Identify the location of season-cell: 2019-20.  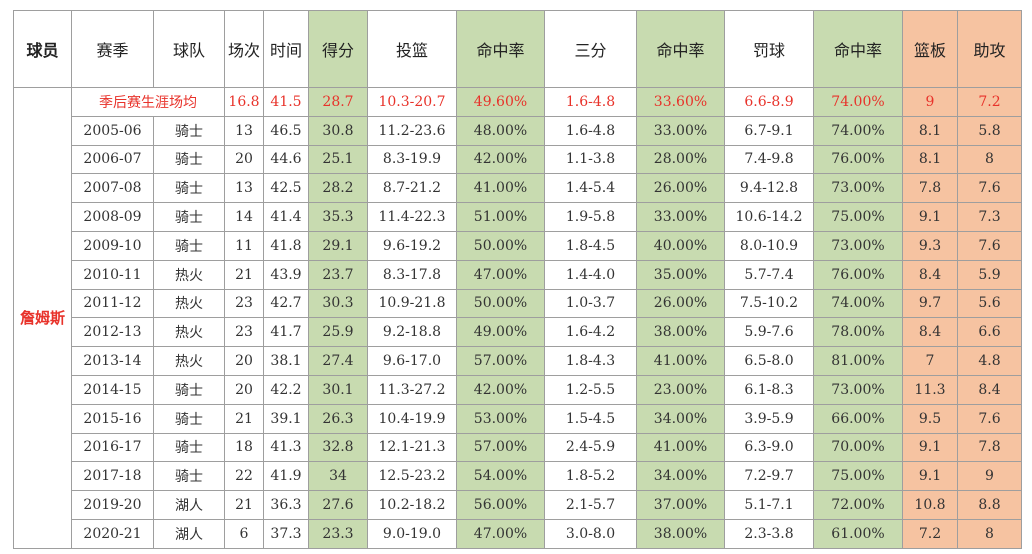
(112, 505).